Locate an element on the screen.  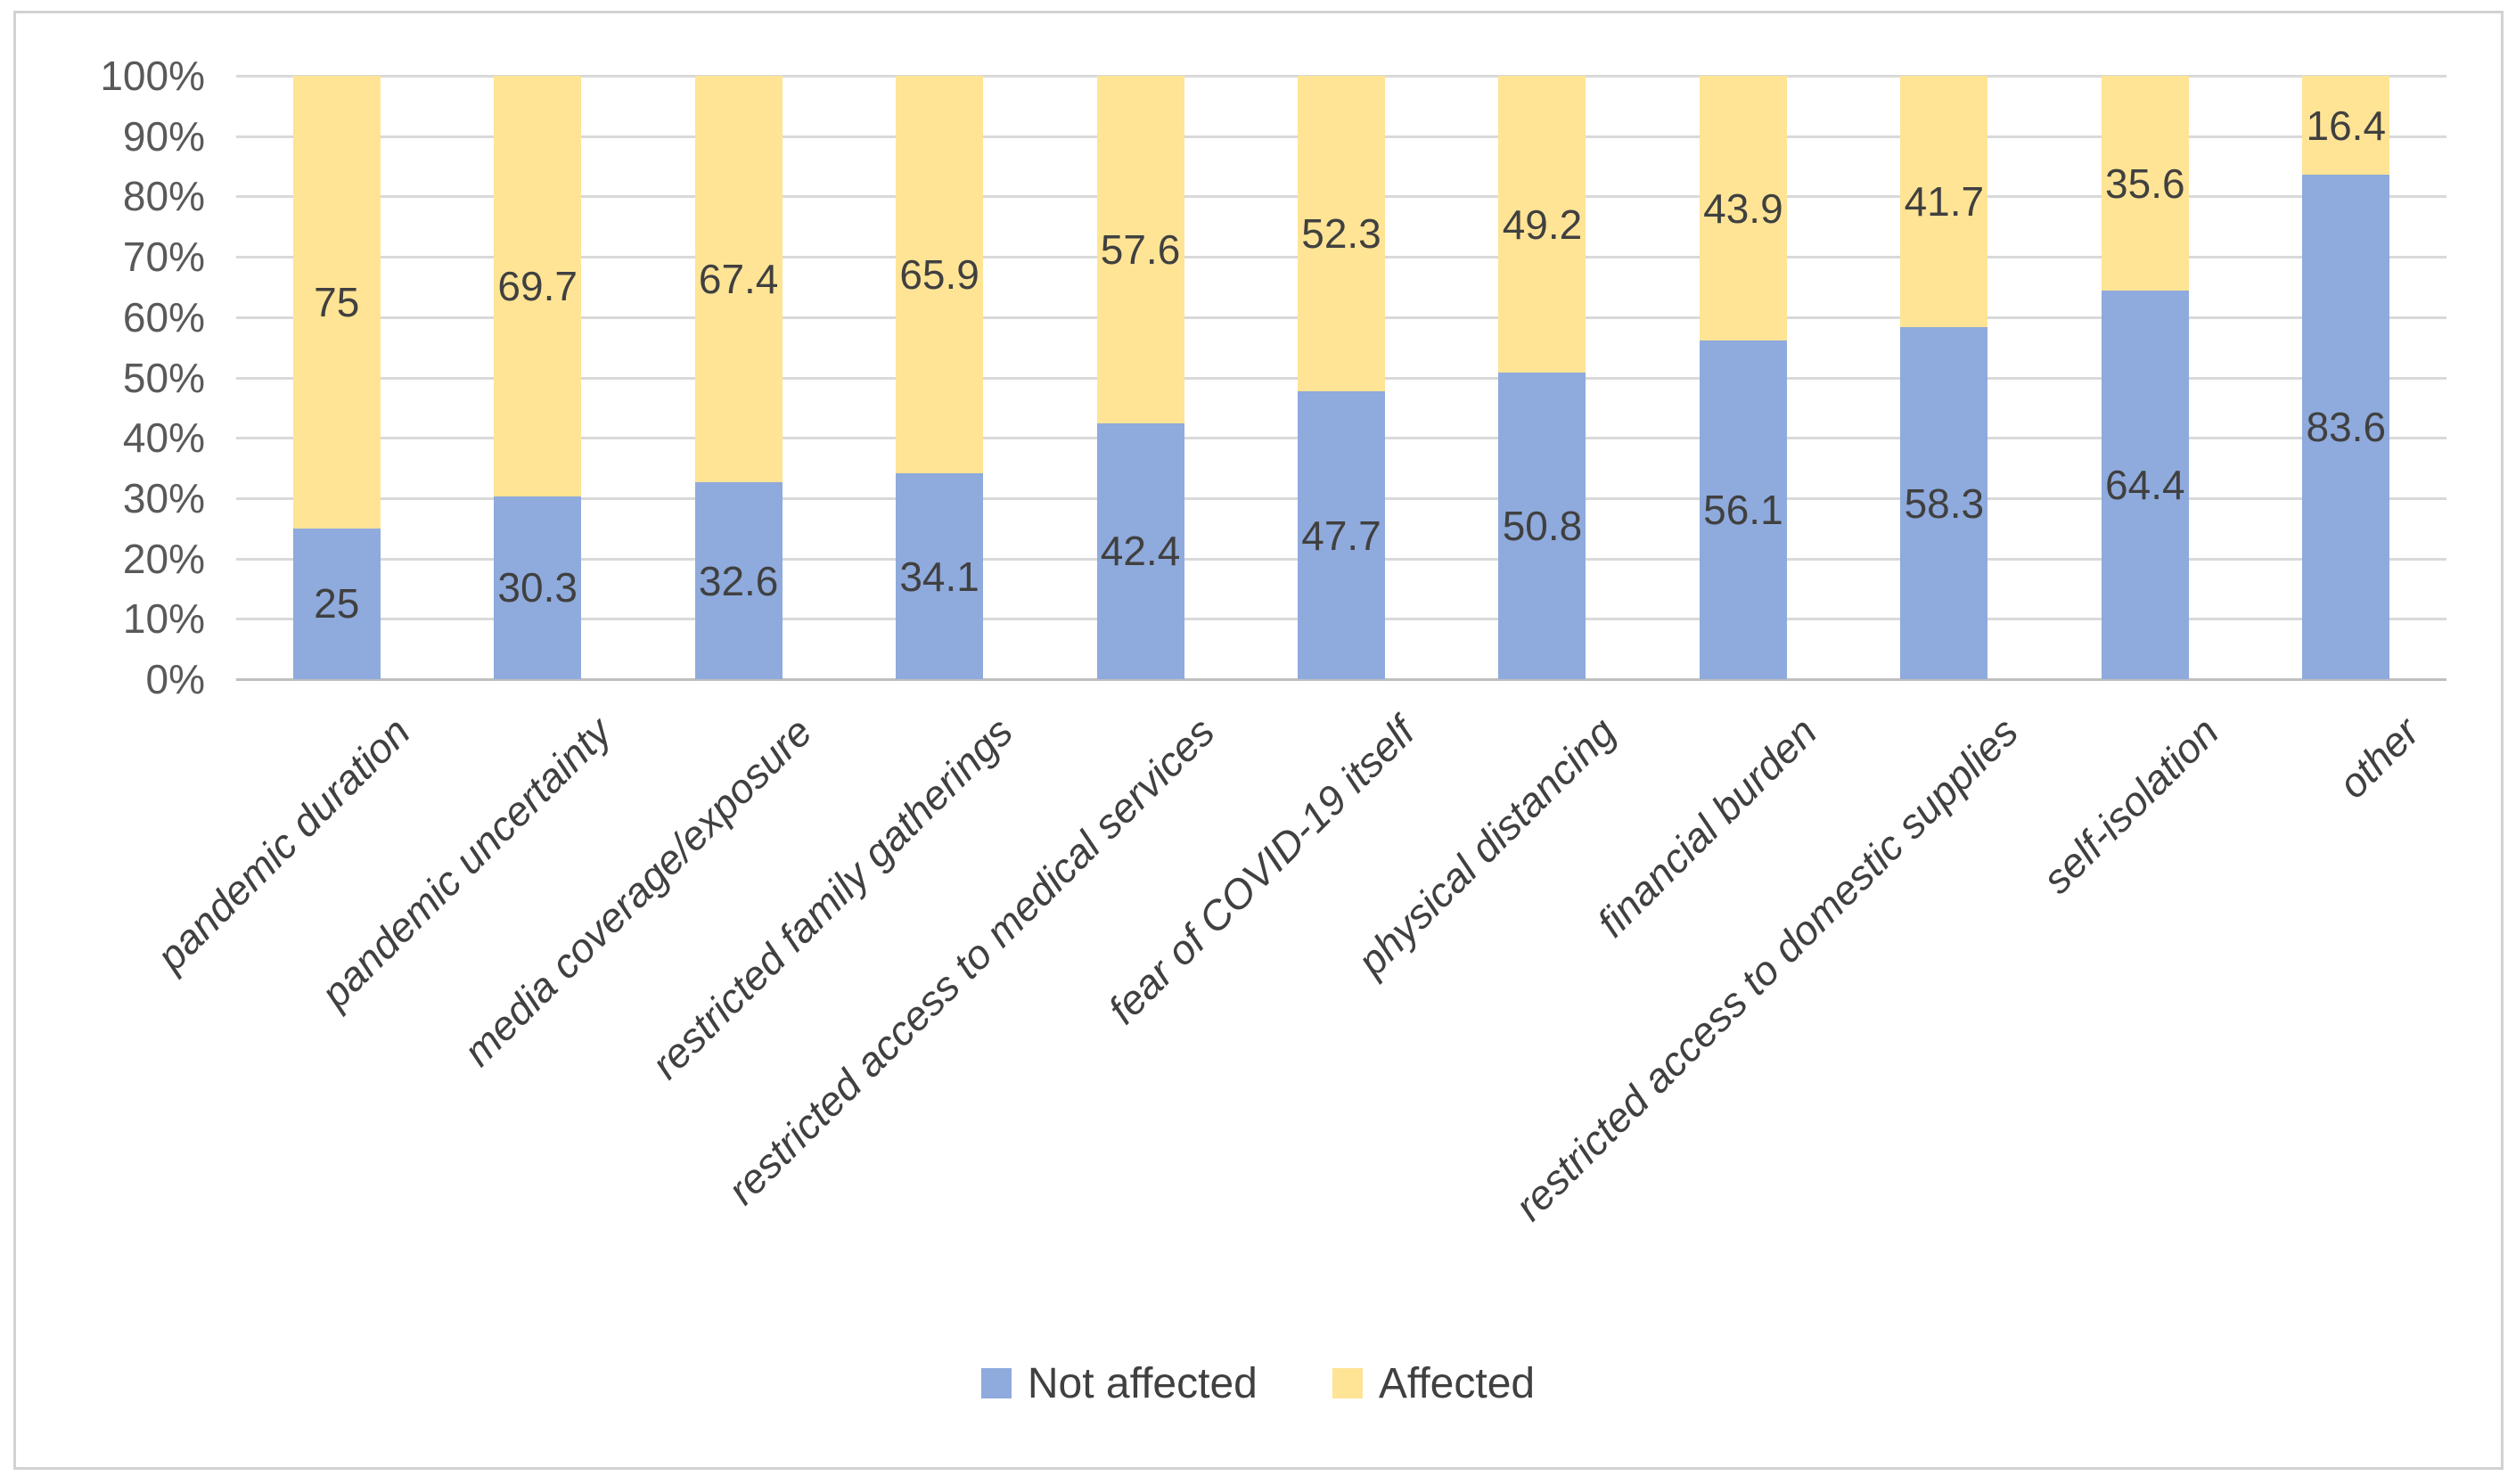
y-tick-label: 100% is located at coordinates (152, 76).